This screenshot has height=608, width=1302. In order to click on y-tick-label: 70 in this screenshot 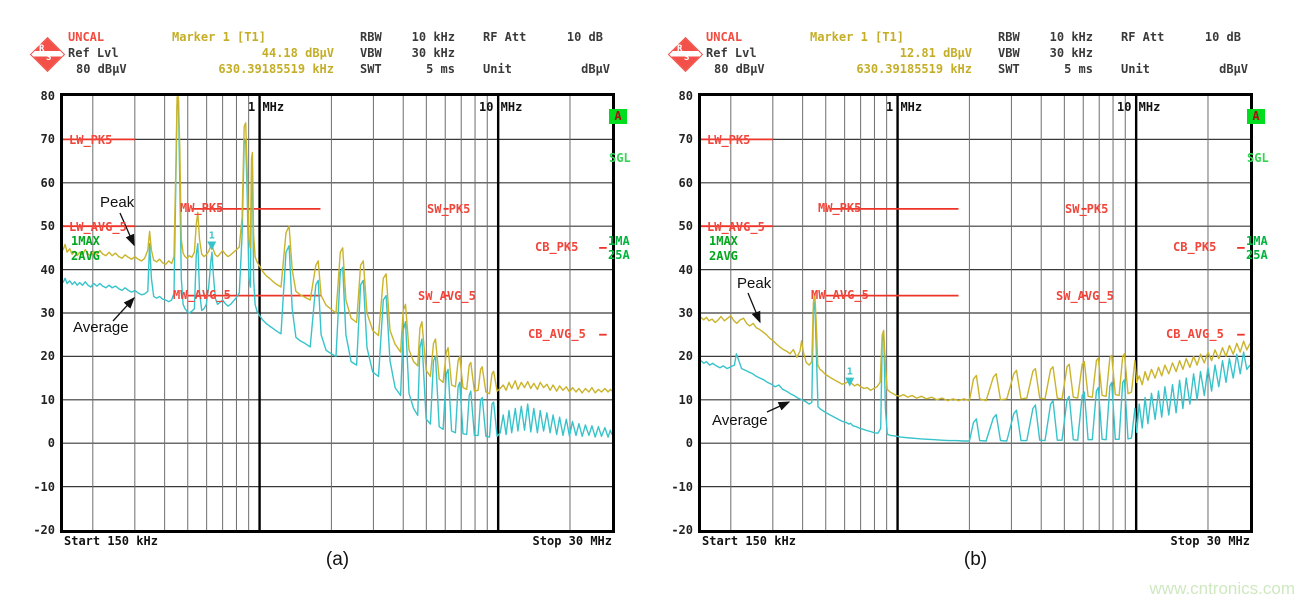, I will do `click(47, 139)`.